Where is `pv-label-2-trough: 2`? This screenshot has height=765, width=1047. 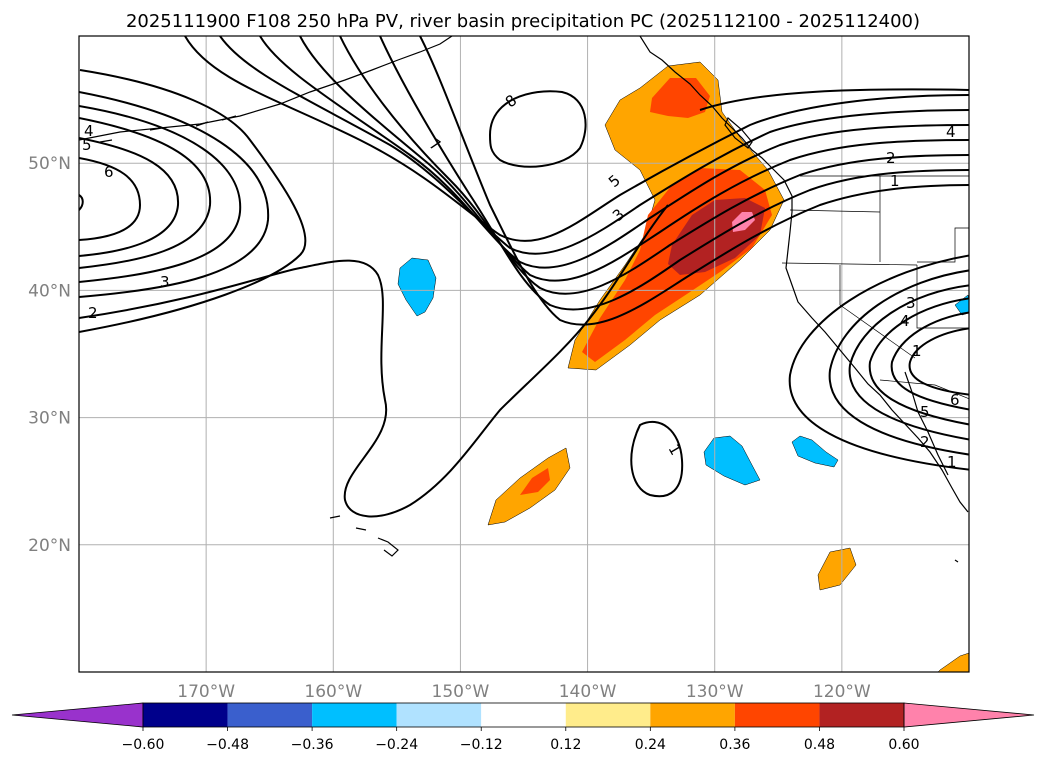 pv-label-2-trough: 2 is located at coordinates (925, 442).